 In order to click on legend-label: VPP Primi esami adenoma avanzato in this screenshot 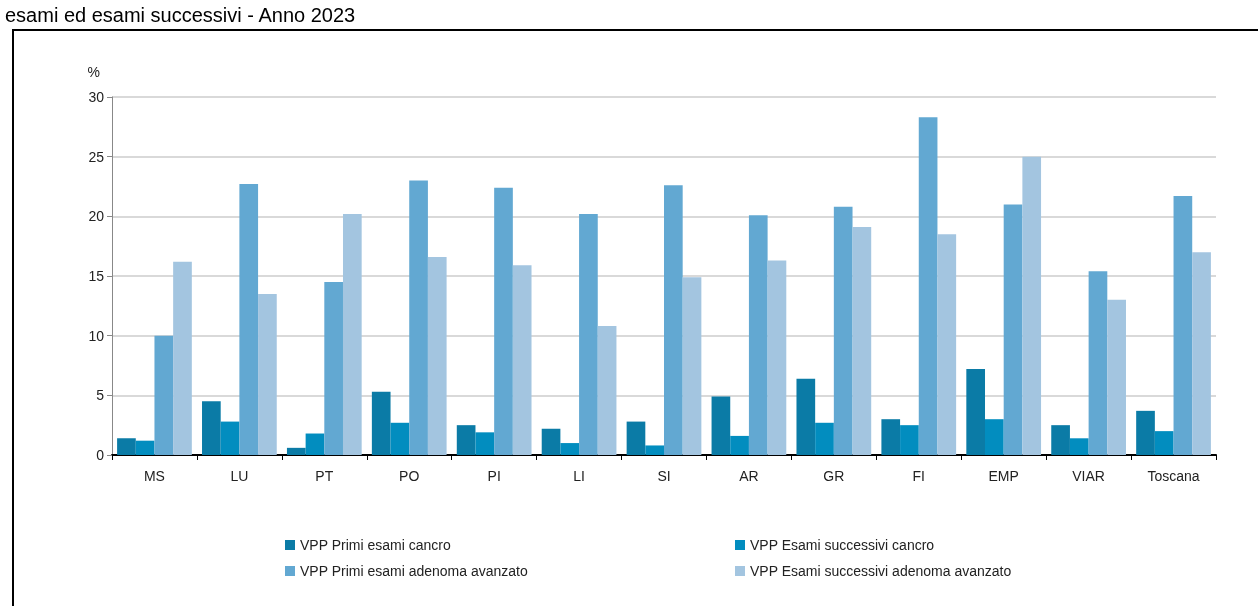, I will do `click(414, 571)`.